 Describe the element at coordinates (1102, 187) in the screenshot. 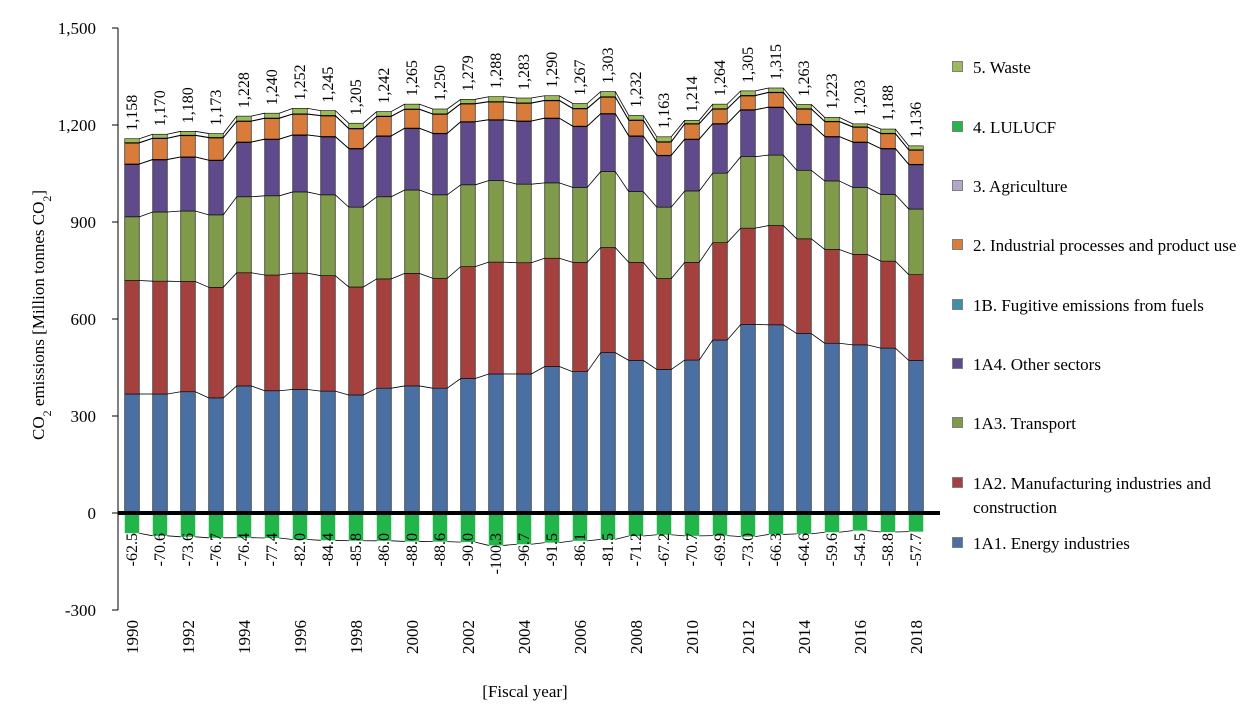

I see `legend-item: 3. Agriculture` at that location.